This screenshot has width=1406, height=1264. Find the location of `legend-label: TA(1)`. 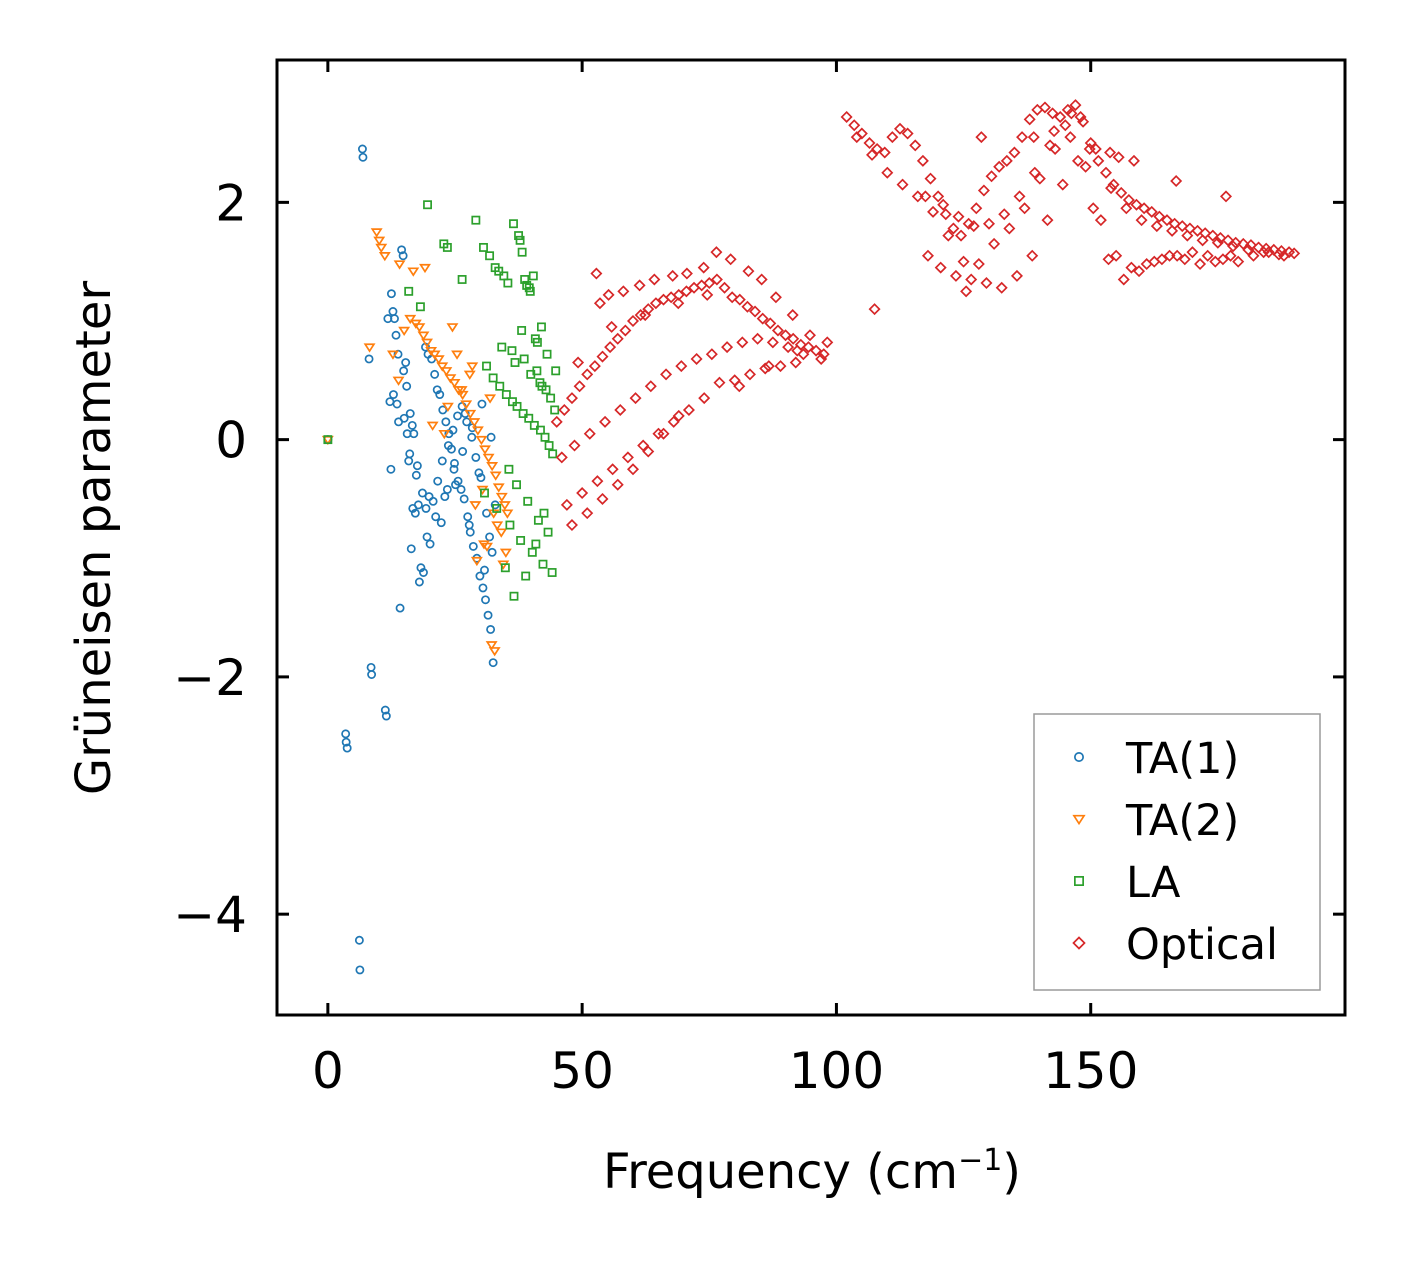

legend-label: TA(1) is located at coordinates (1182, 759).